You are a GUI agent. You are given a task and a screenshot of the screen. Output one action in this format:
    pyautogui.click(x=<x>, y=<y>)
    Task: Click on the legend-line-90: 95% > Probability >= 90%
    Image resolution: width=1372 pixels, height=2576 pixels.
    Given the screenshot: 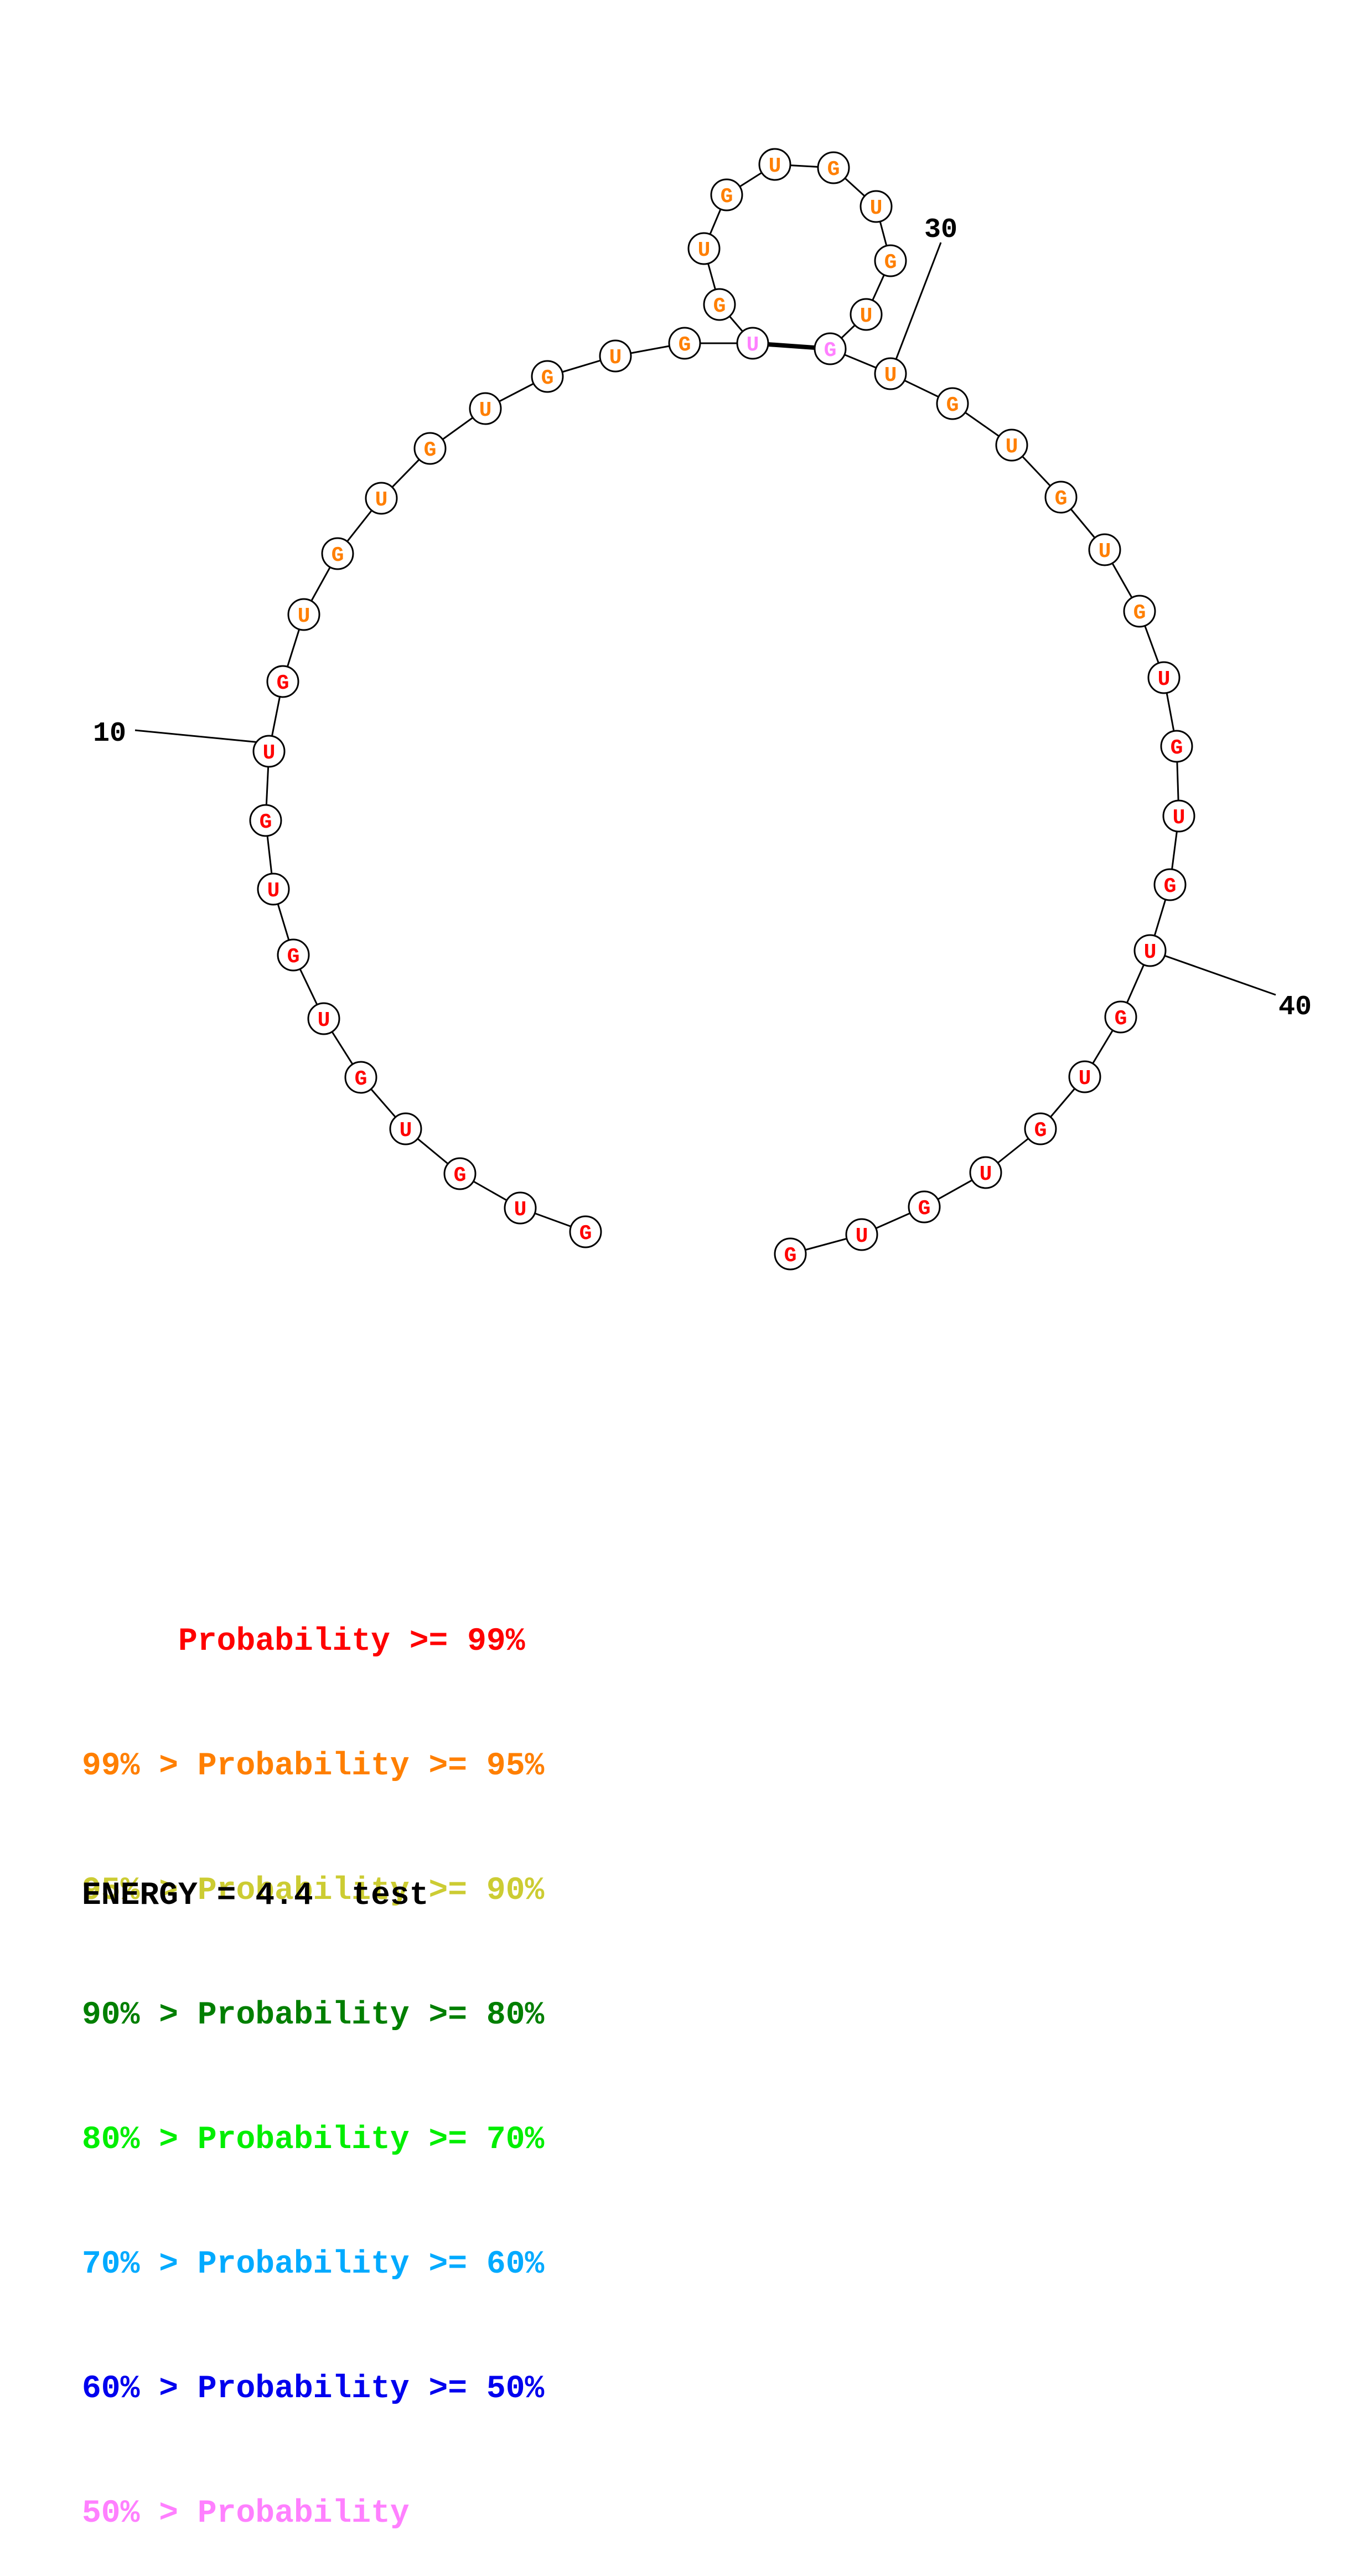 What is the action you would take?
    pyautogui.click(x=313, y=1891)
    